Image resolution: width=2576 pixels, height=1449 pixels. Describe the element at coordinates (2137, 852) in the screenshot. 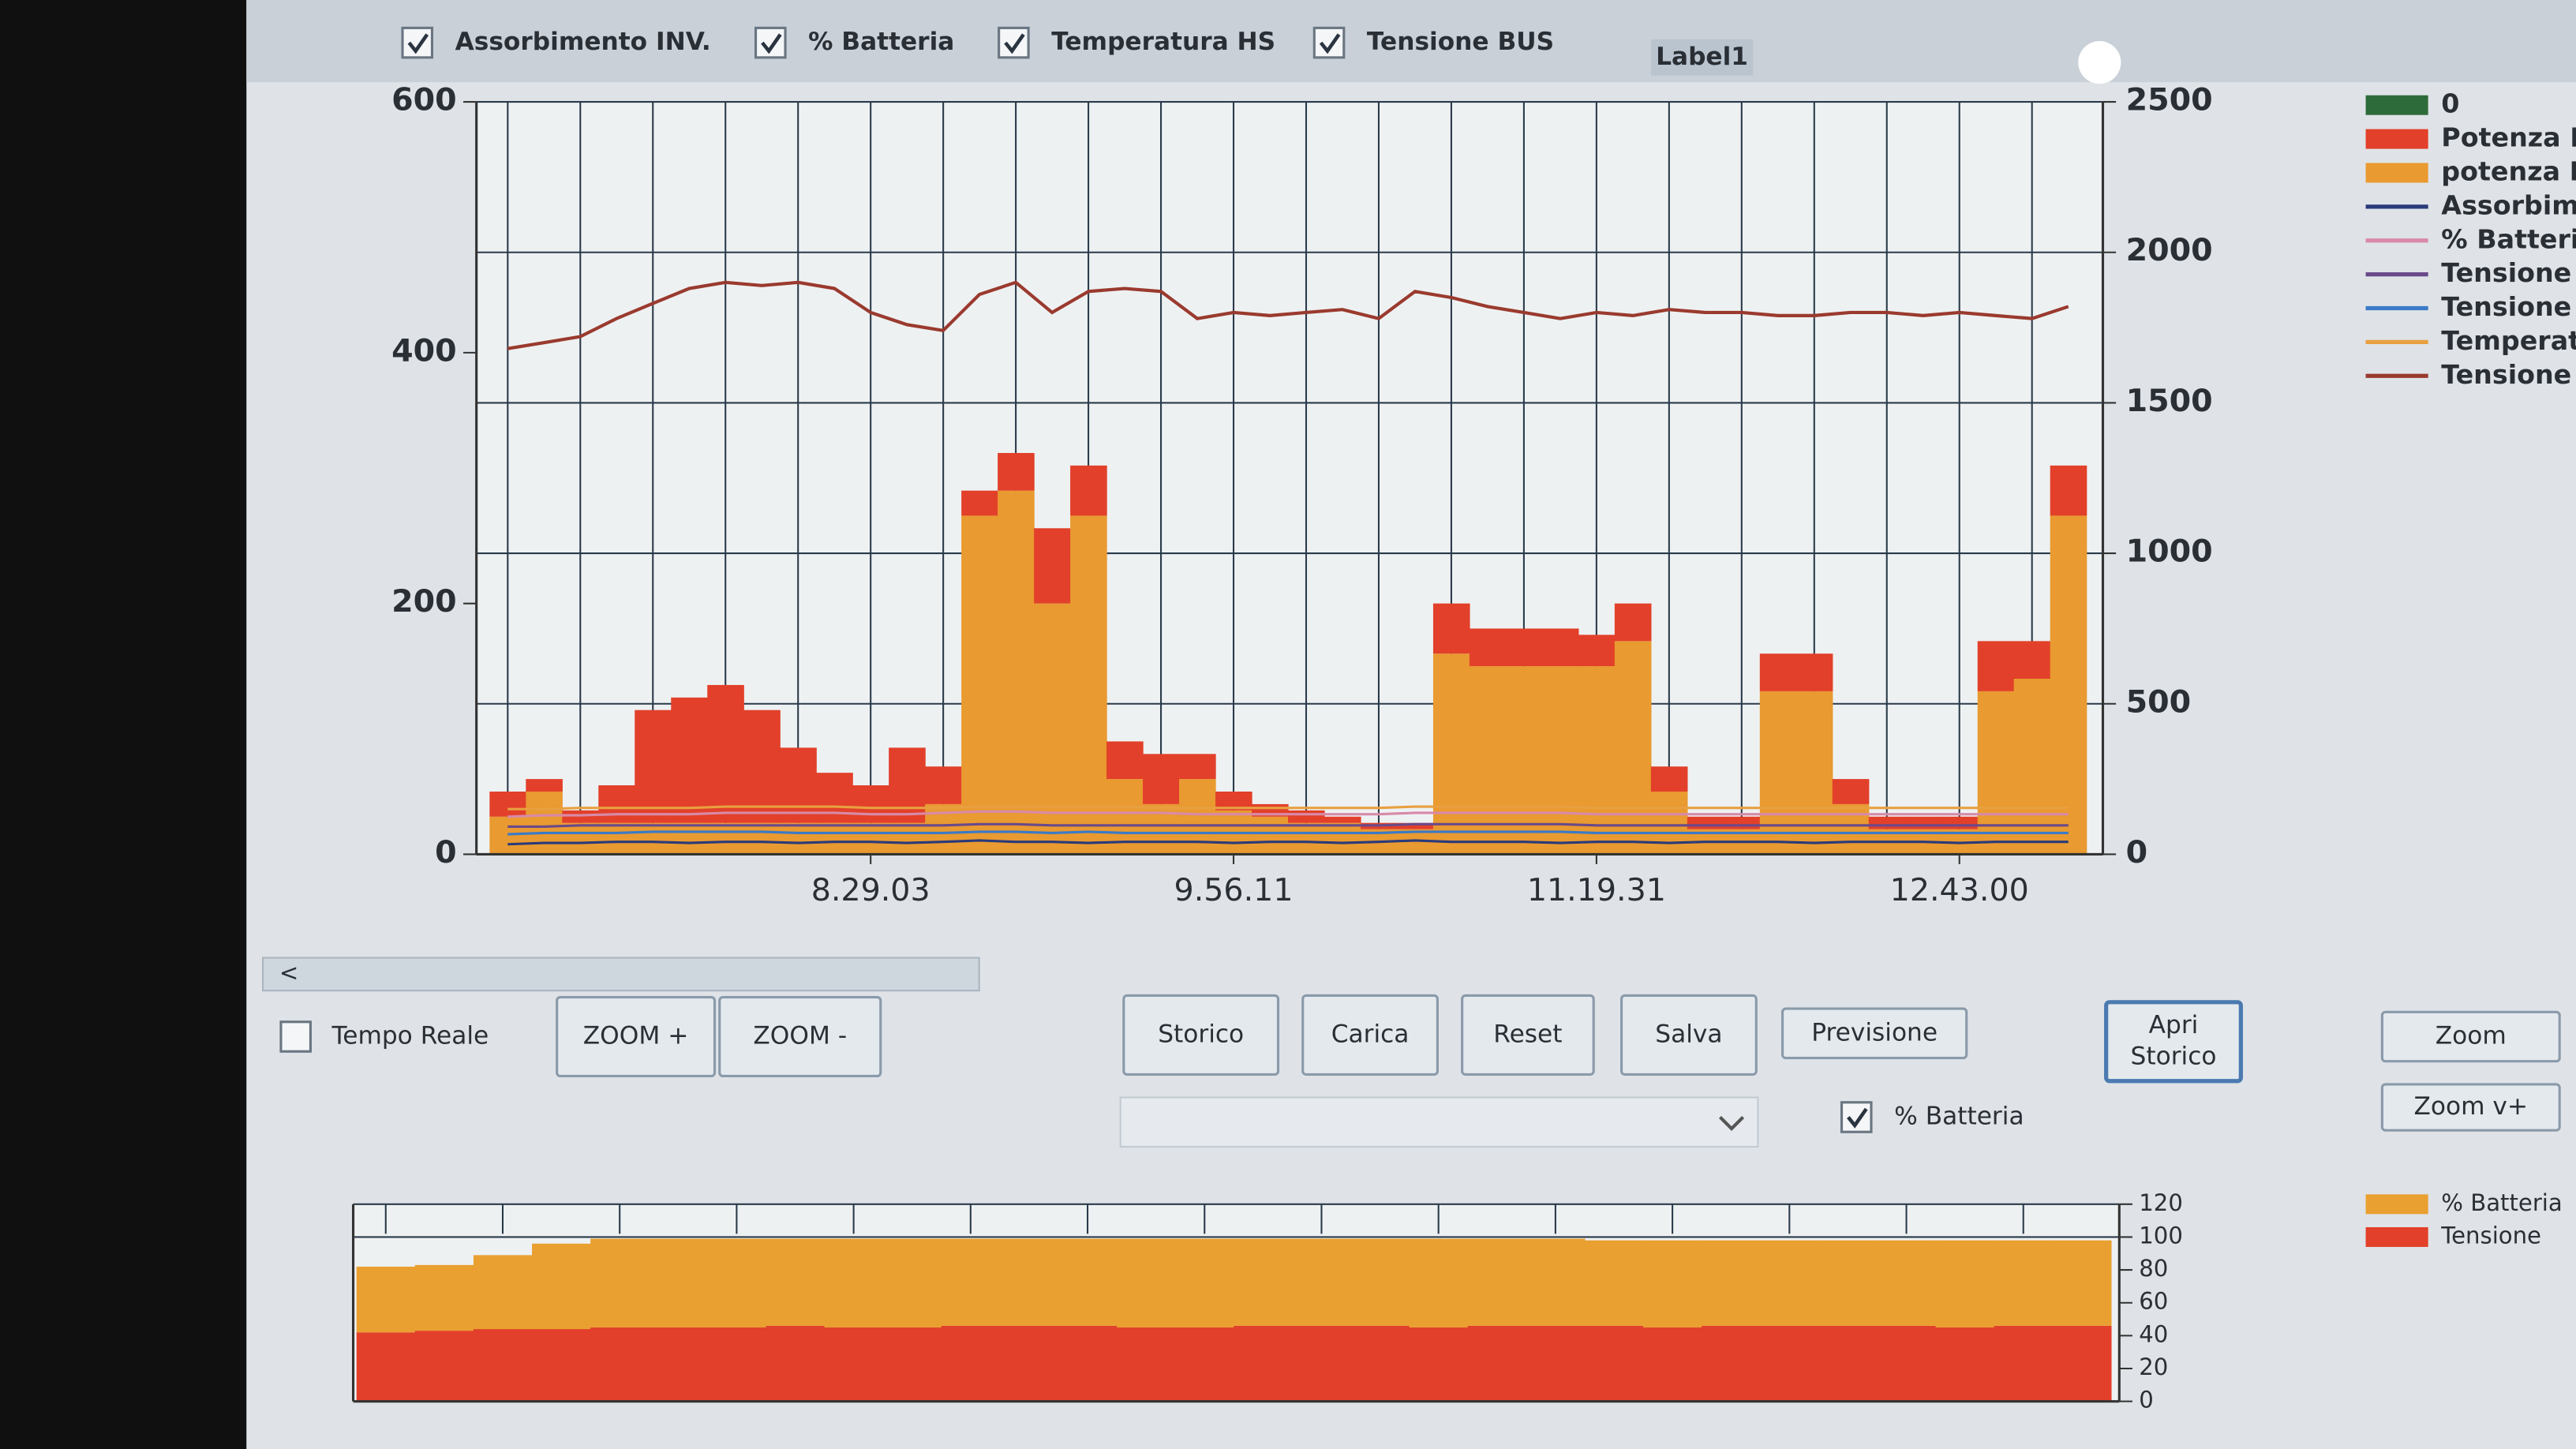

I see `y2-tick-label: 0` at that location.